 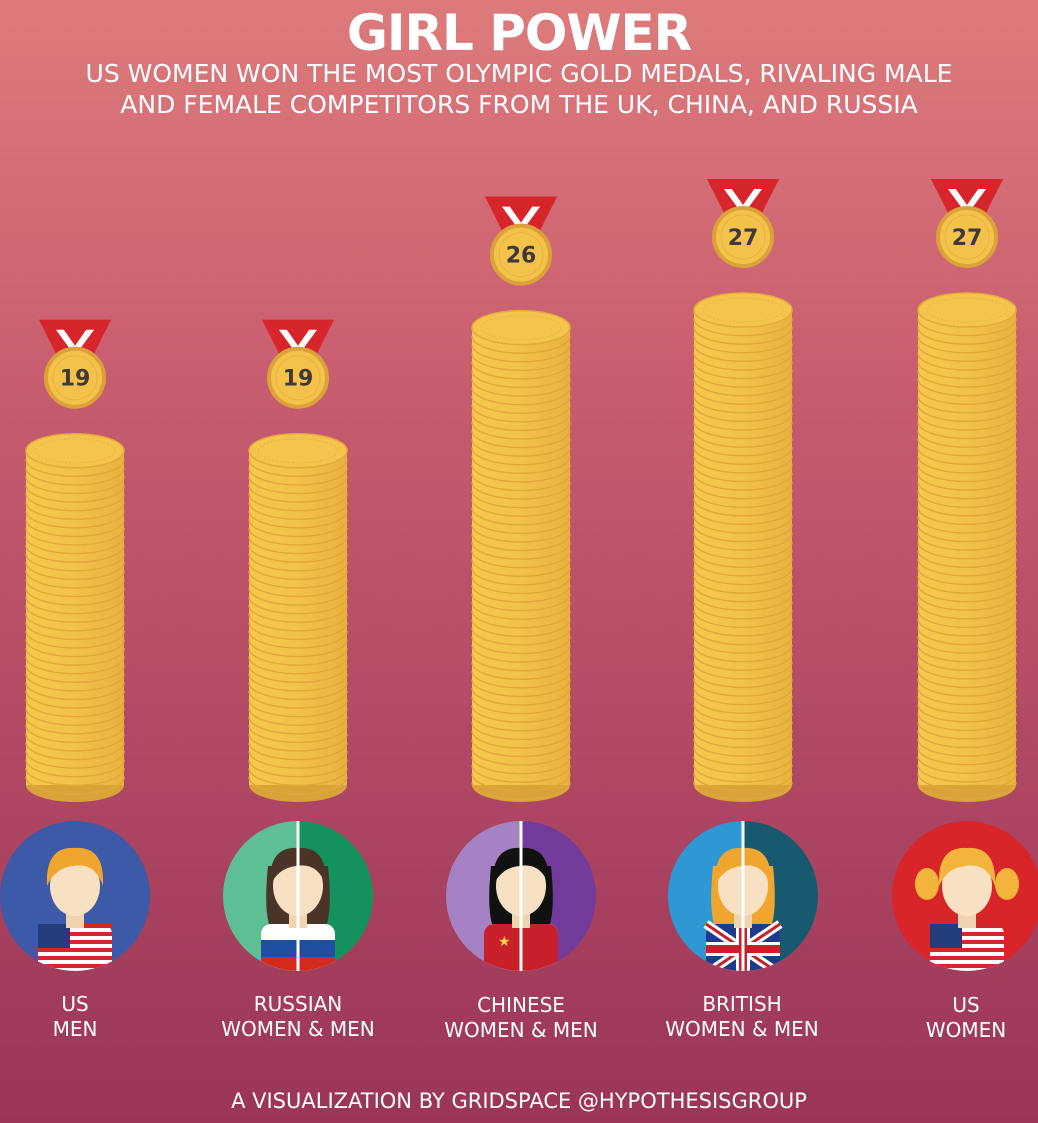 What do you see at coordinates (75, 896) in the screenshot?
I see `us-man-avatar-icon` at bounding box center [75, 896].